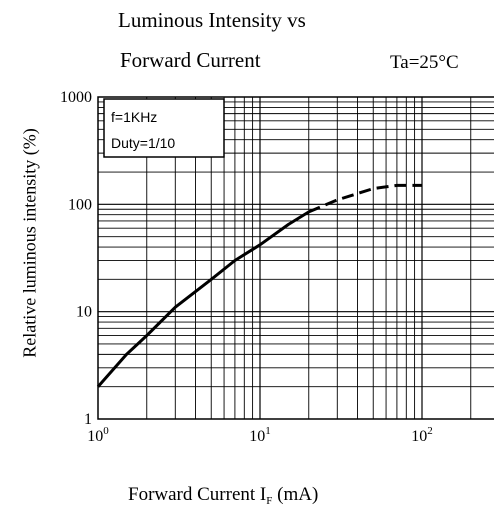 The width and height of the screenshot is (494, 509). I want to click on x-tick-label: 10², so click(422, 435).